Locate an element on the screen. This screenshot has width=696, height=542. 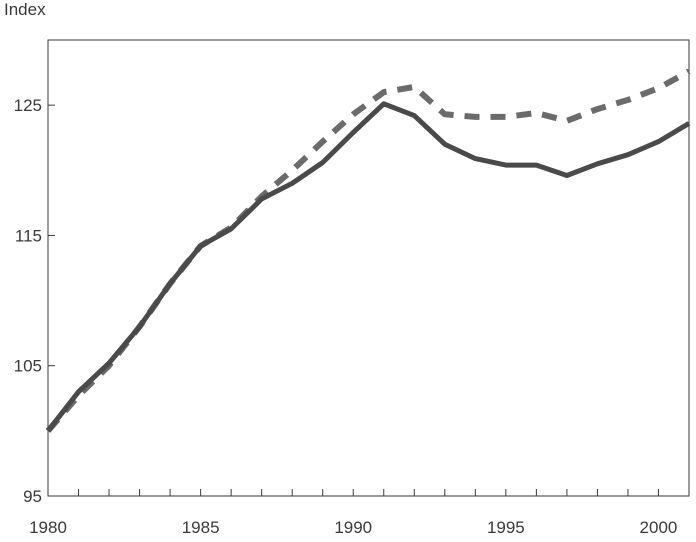
x-tick-label: 1985 is located at coordinates (201, 527).